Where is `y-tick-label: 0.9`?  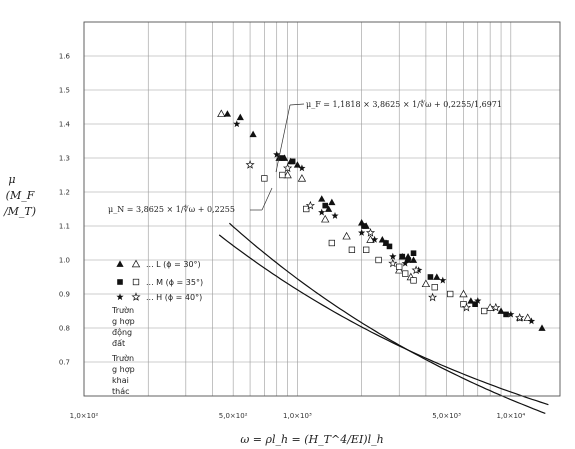
y-tick-label: 0.9 is located at coordinates (64, 295).